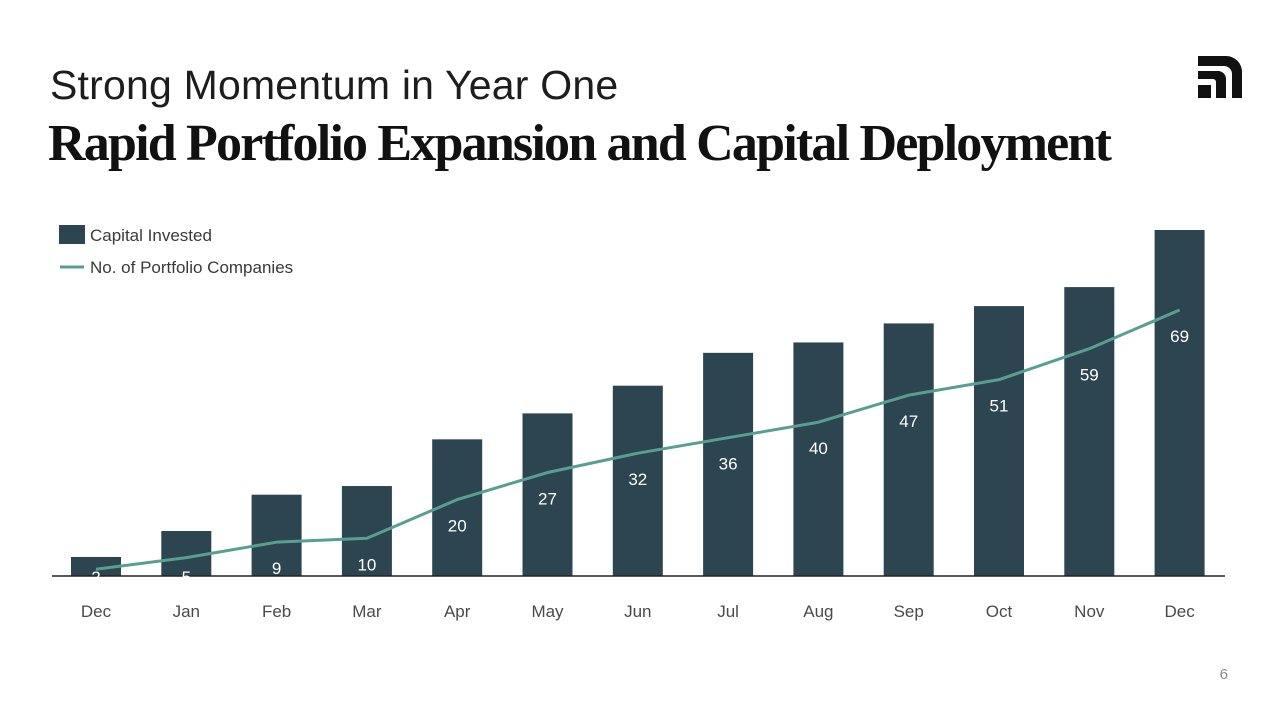 The image size is (1280, 720). Describe the element at coordinates (547, 499) in the screenshot. I see `data-label-5: 27` at that location.